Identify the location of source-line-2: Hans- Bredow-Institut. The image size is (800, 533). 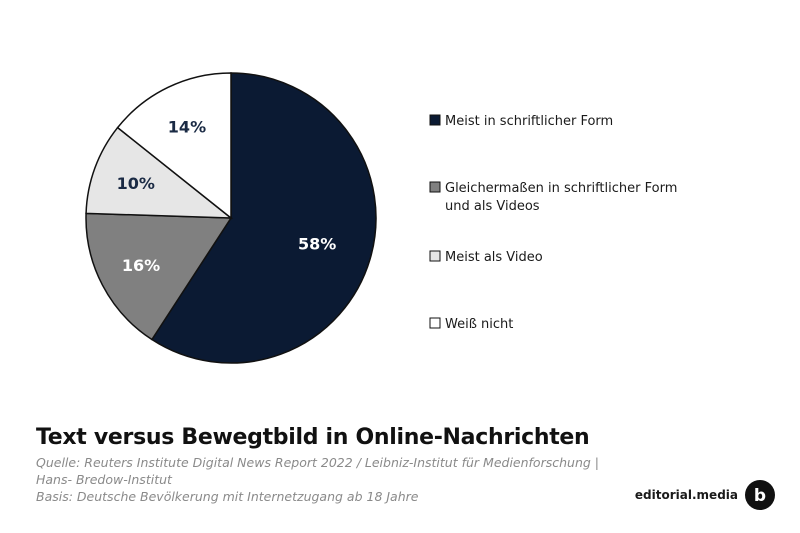
(104, 479).